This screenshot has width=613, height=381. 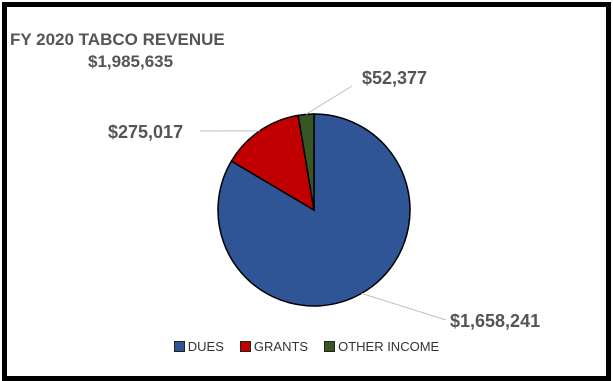 I want to click on legend-item-grants: GRANTS, so click(x=274, y=346).